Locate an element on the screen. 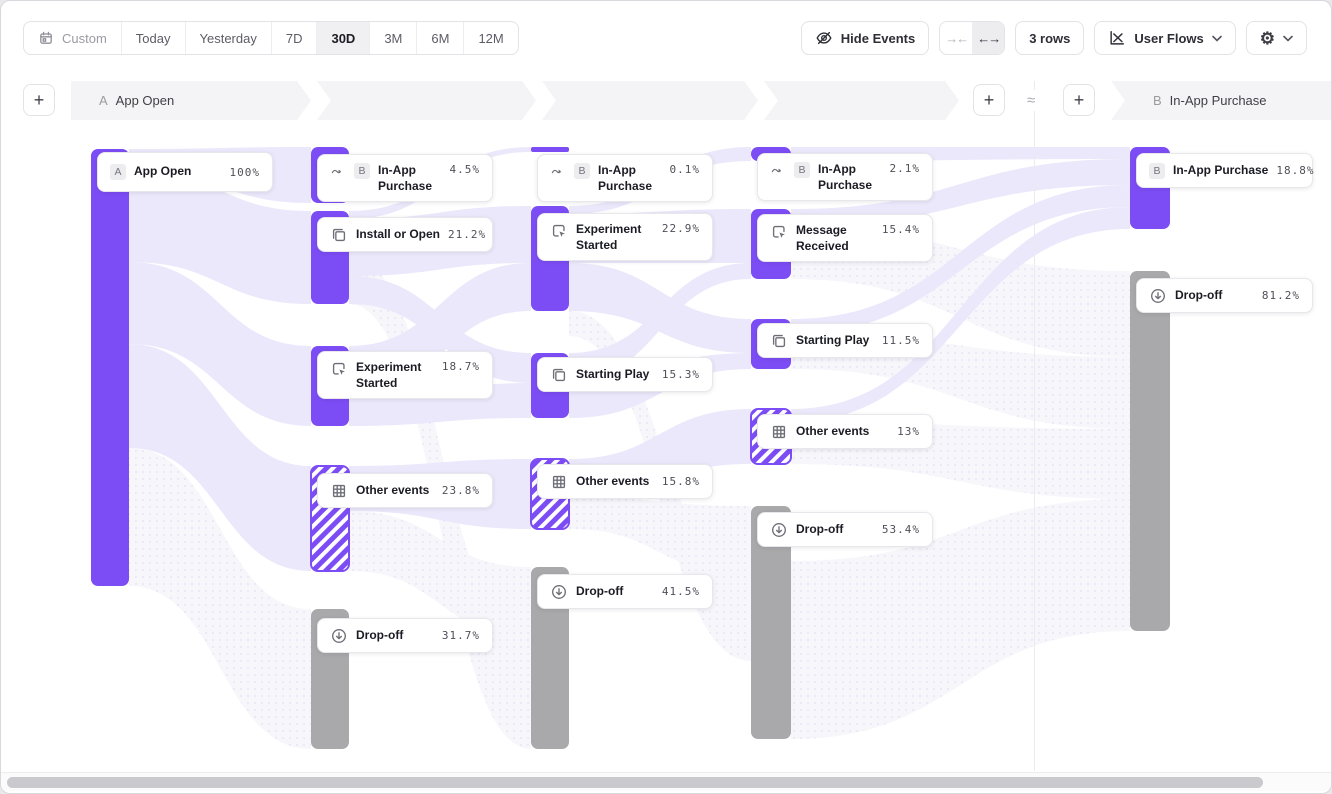 The width and height of the screenshot is (1332, 794). flow-node-card-in-app-purchase: B In-App Purchase 18.8% is located at coordinates (1224, 170).